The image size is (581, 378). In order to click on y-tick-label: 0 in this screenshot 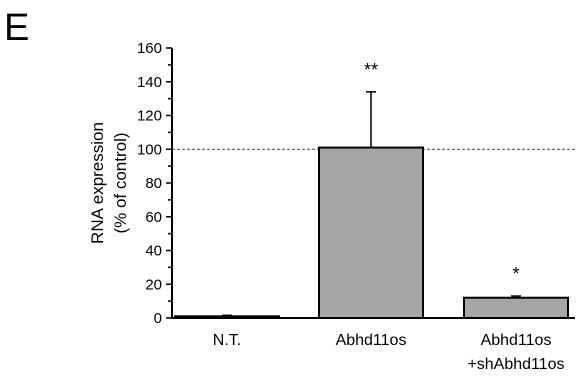, I will do `click(158, 318)`.